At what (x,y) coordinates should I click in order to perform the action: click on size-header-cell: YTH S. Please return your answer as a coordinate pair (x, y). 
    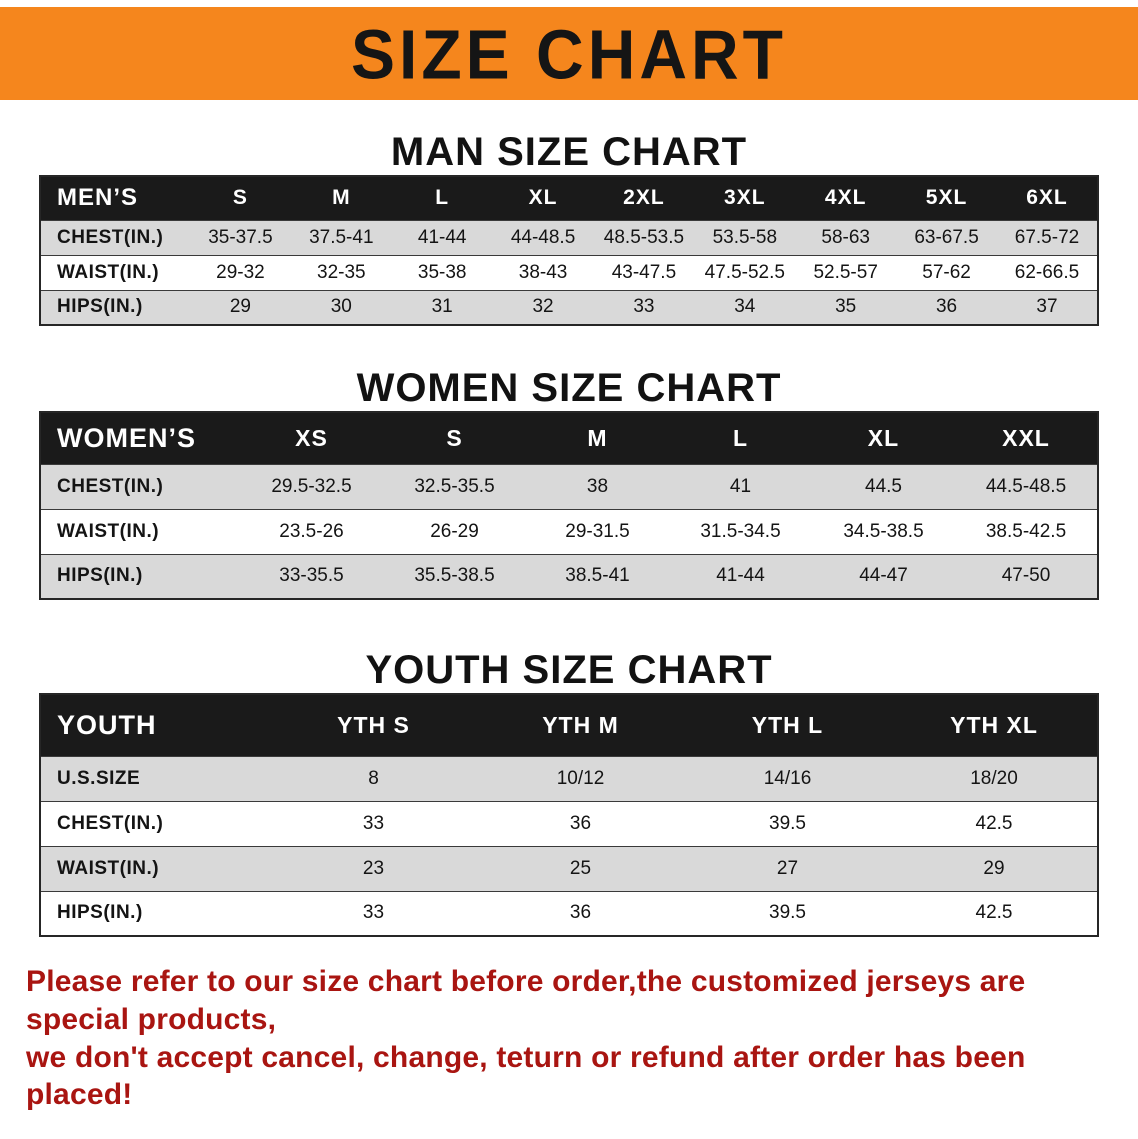
    Looking at the image, I should click on (373, 724).